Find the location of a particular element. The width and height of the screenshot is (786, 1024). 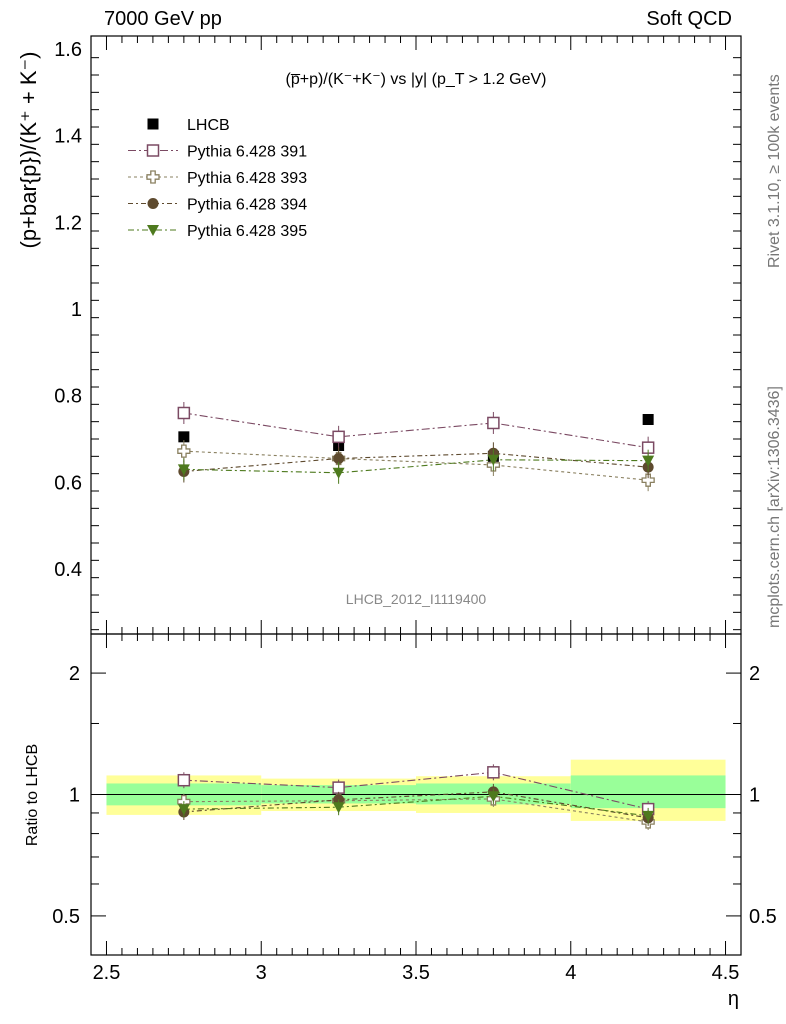

header-right-label: Soft QCD is located at coordinates (689, 19).